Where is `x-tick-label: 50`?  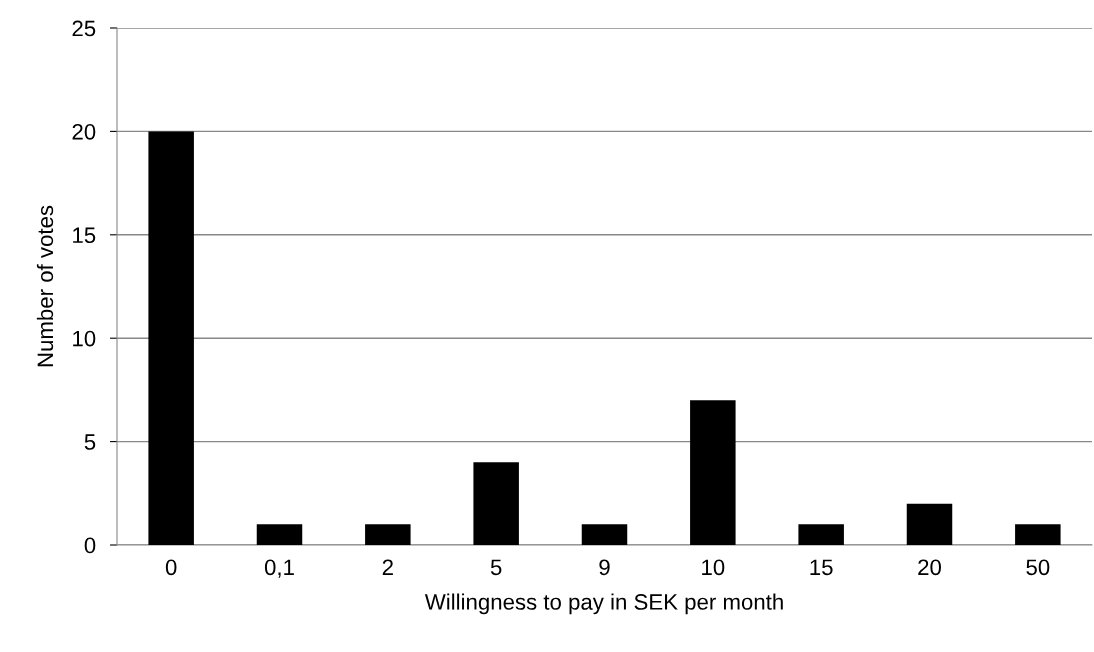 x-tick-label: 50 is located at coordinates (1038, 567).